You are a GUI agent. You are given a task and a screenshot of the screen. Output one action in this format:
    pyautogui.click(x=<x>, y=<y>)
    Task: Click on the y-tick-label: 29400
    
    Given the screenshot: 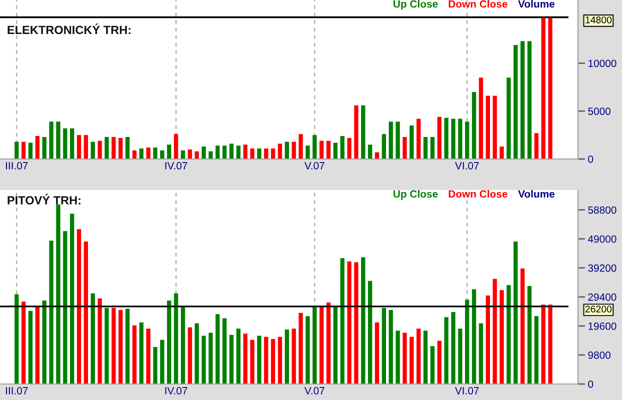 What is the action you would take?
    pyautogui.click(x=602, y=297)
    